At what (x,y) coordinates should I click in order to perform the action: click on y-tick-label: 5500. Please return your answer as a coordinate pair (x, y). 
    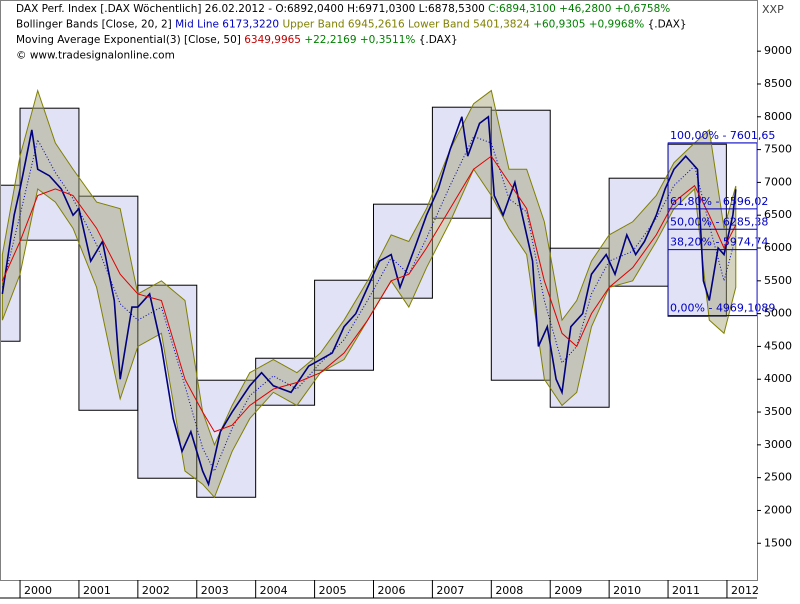
    Looking at the image, I should click on (778, 280).